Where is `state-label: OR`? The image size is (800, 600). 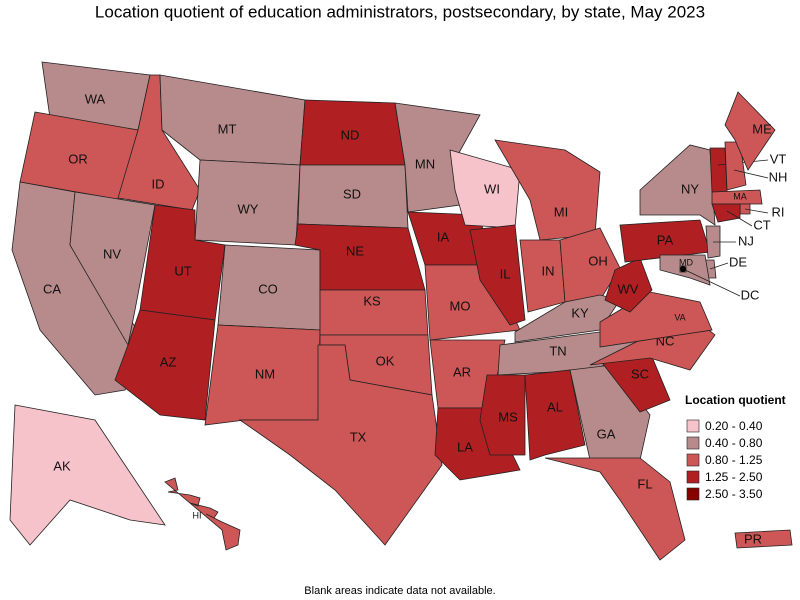 state-label: OR is located at coordinates (78, 158).